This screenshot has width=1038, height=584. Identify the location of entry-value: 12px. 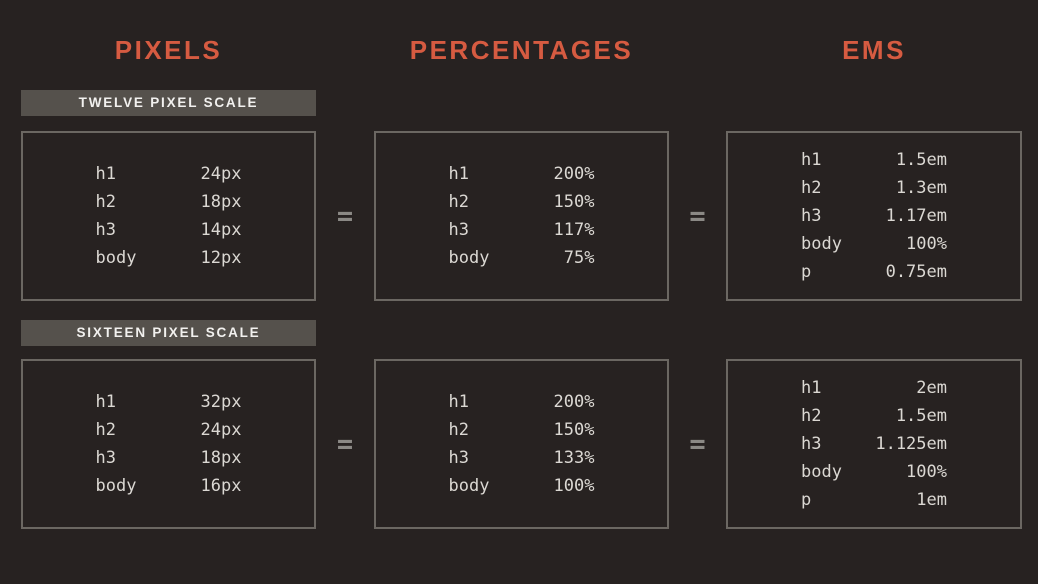
(221, 258).